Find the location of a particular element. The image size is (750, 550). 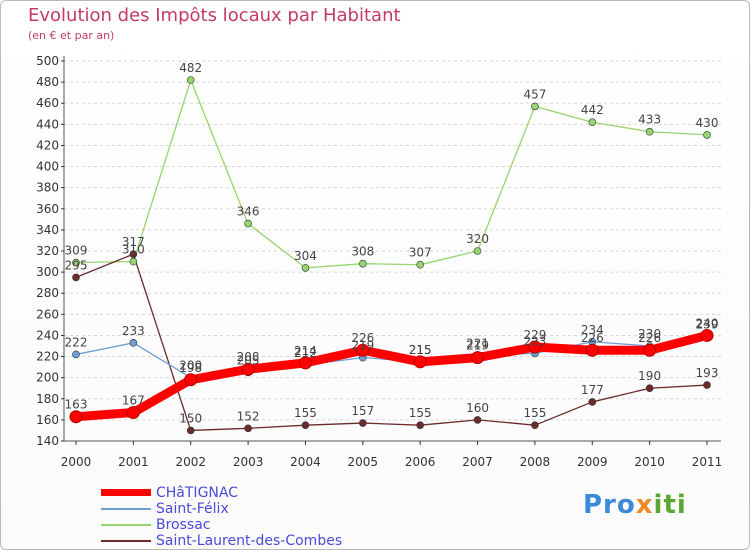

data-label: 320 is located at coordinates (477, 239).